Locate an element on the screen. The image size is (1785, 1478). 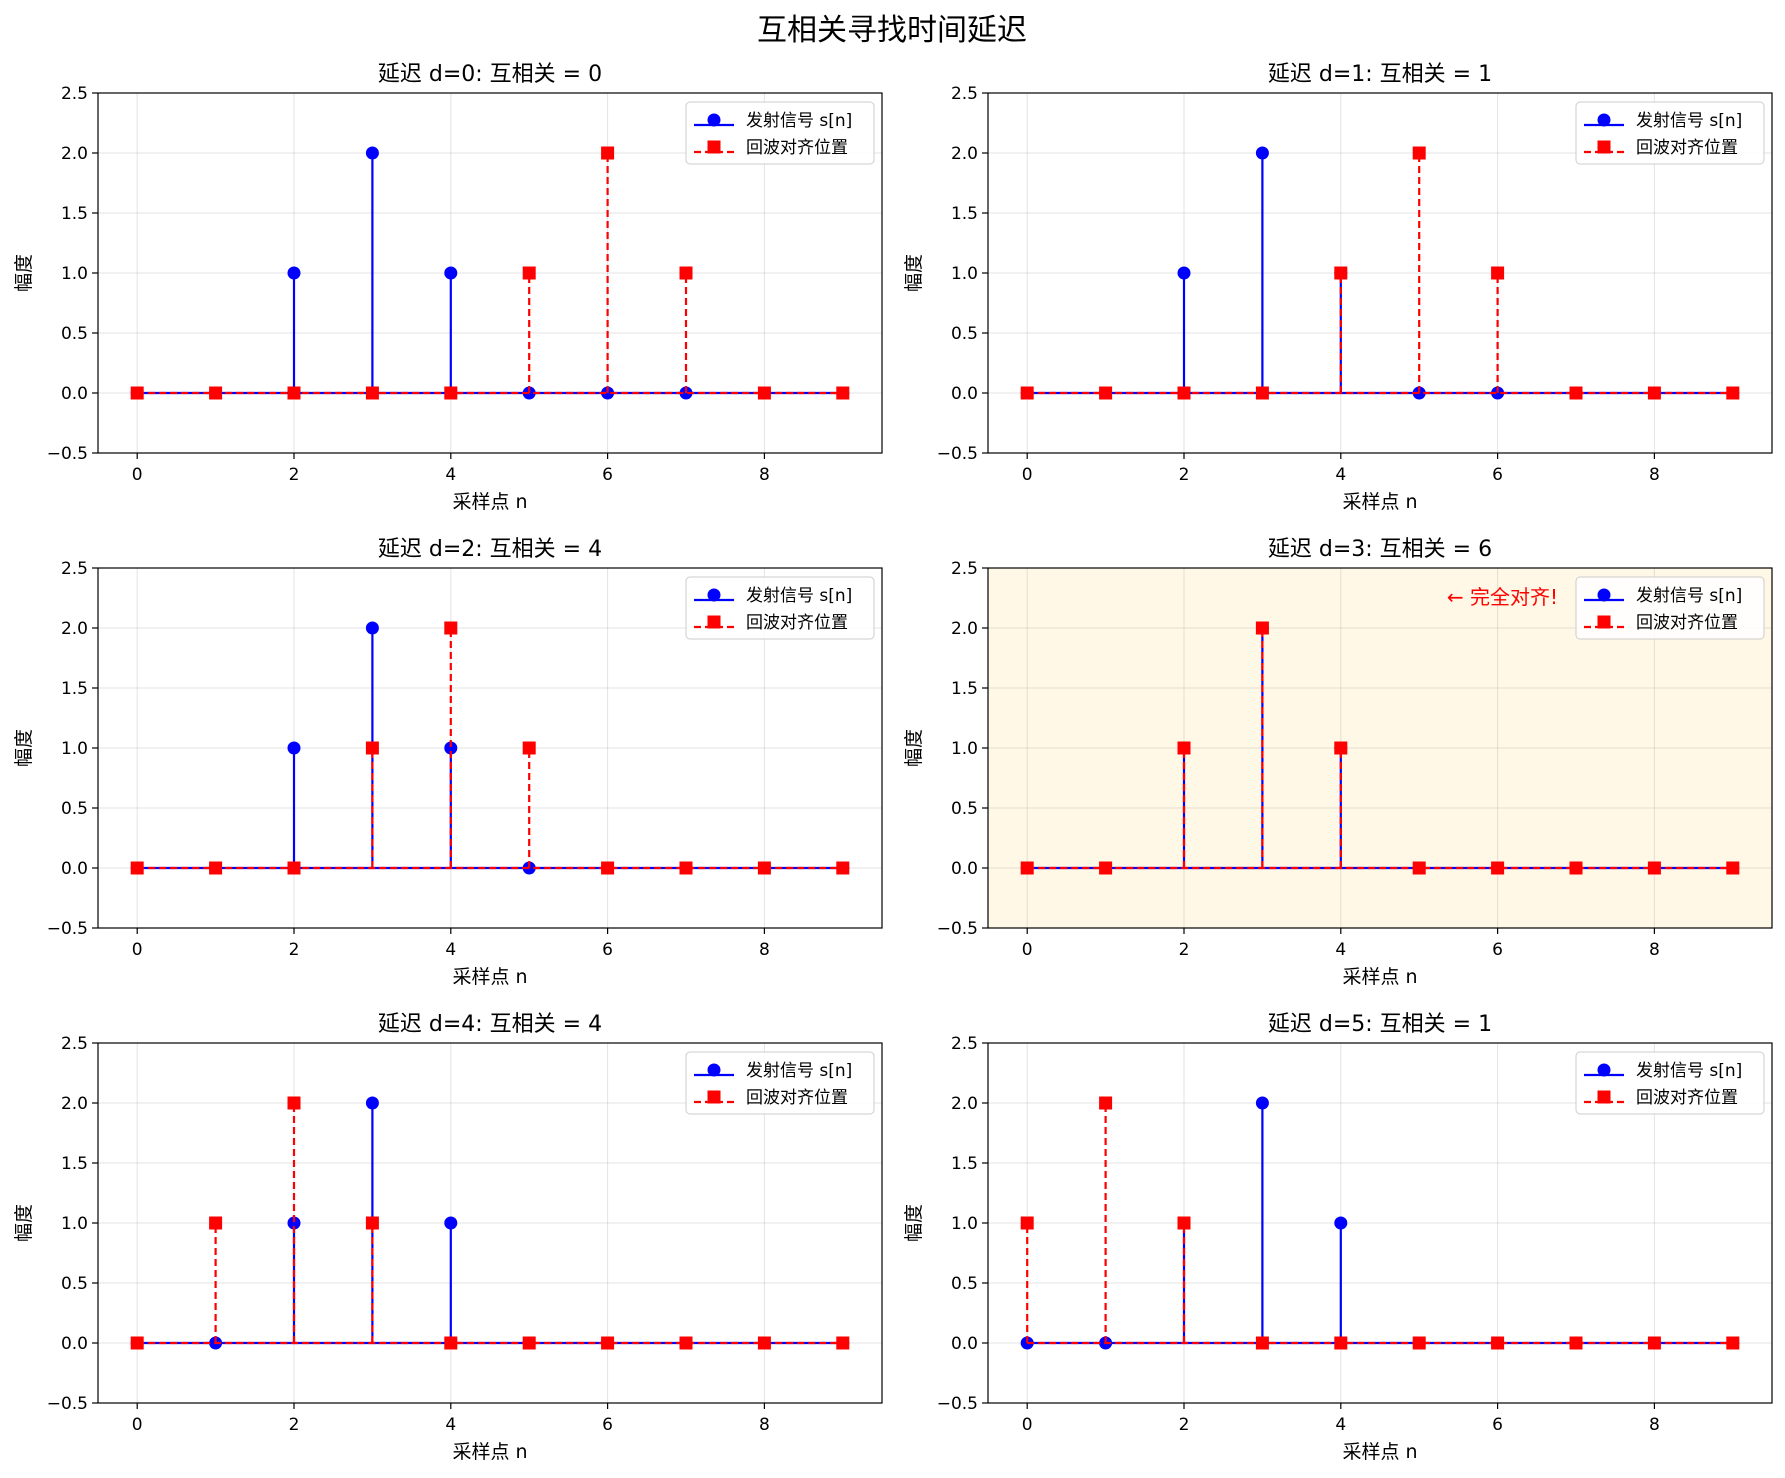
subplot-title: 延迟 d=2: 互相关 = 4 is located at coordinates (490, 549).